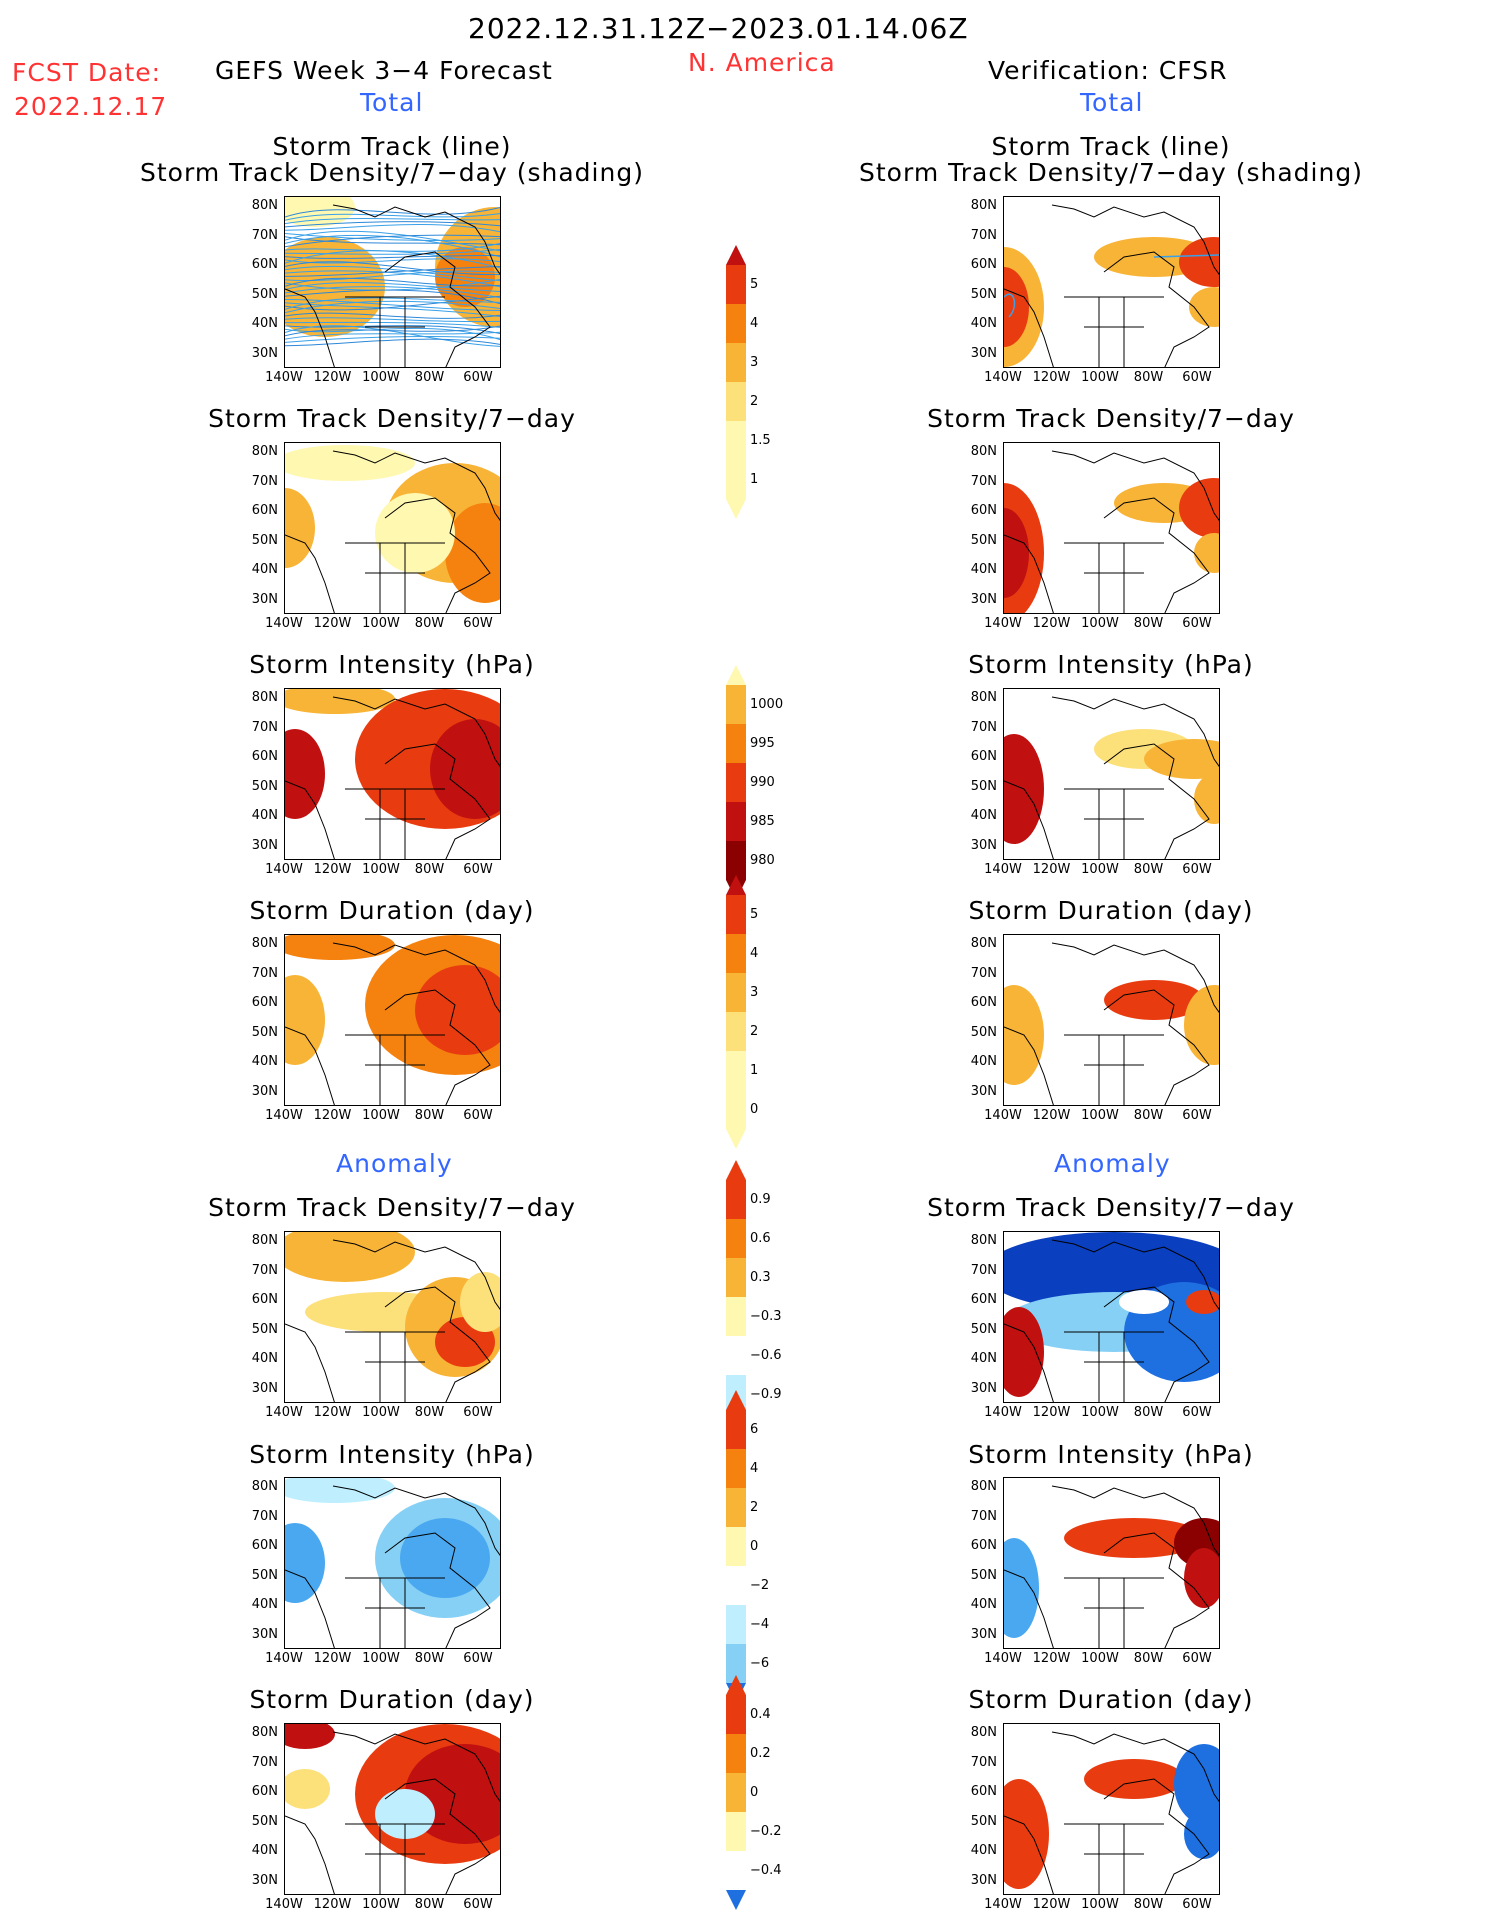  I want to click on panel-title-duration-anom-right: Storm Duration (day), so click(1111, 1699).